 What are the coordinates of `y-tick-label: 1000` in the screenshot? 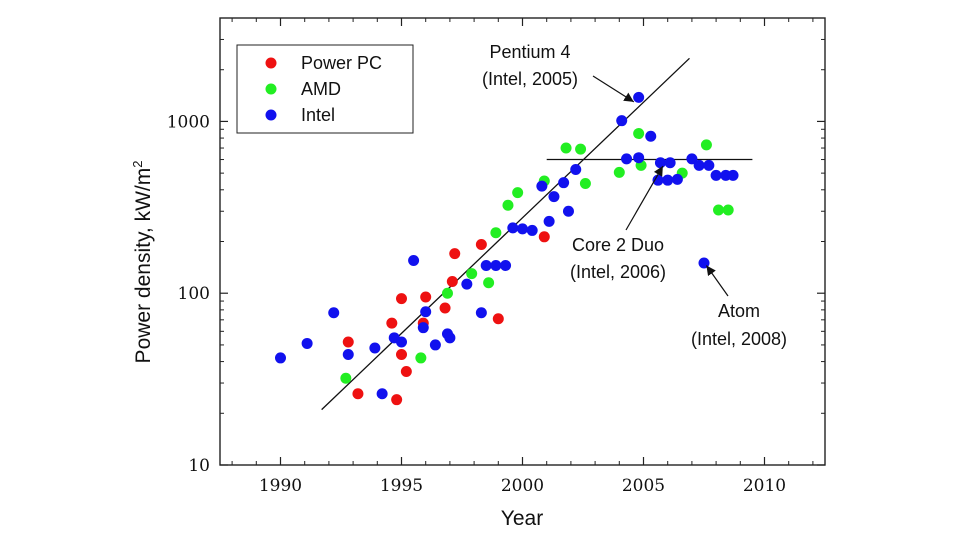 It's located at (188, 122).